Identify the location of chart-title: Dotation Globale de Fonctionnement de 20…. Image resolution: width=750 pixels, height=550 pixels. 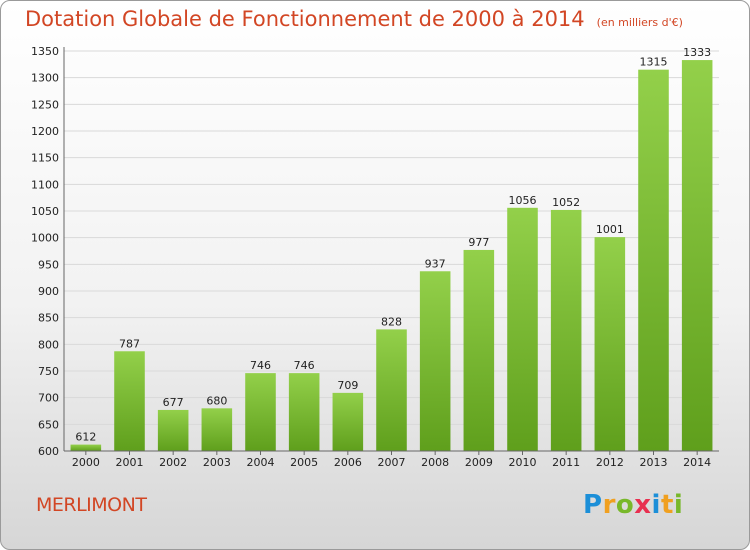
(305, 19).